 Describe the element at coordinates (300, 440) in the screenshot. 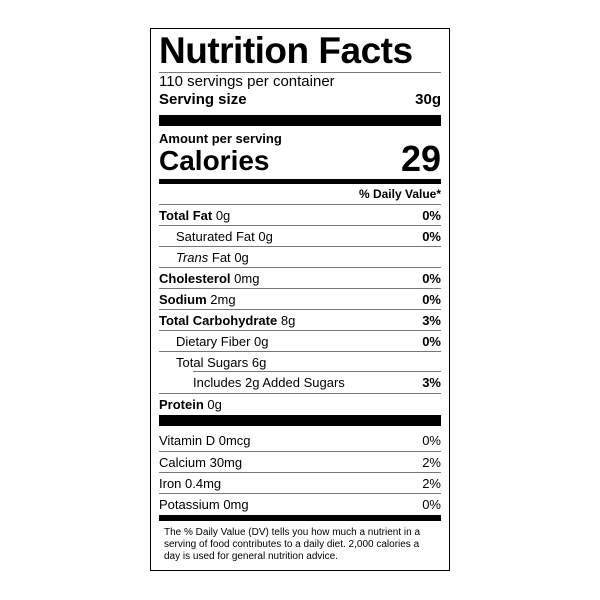

I see `vitamin-row-vitamin-d: Vitamin D 0mcg 0%` at that location.